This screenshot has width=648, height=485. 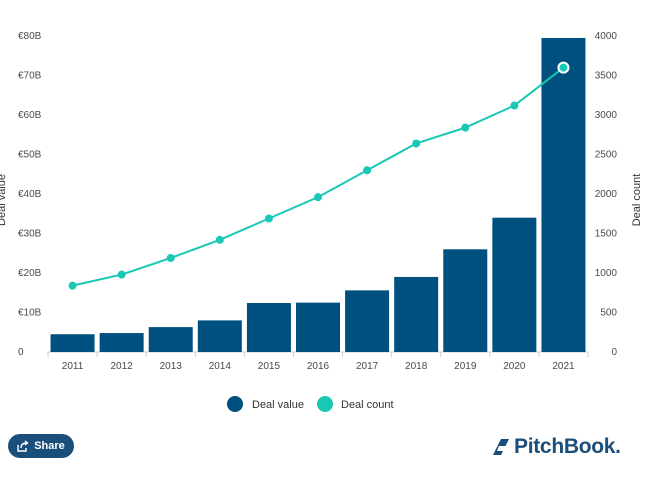 I want to click on point-deal-count-2013, so click(x=170, y=257).